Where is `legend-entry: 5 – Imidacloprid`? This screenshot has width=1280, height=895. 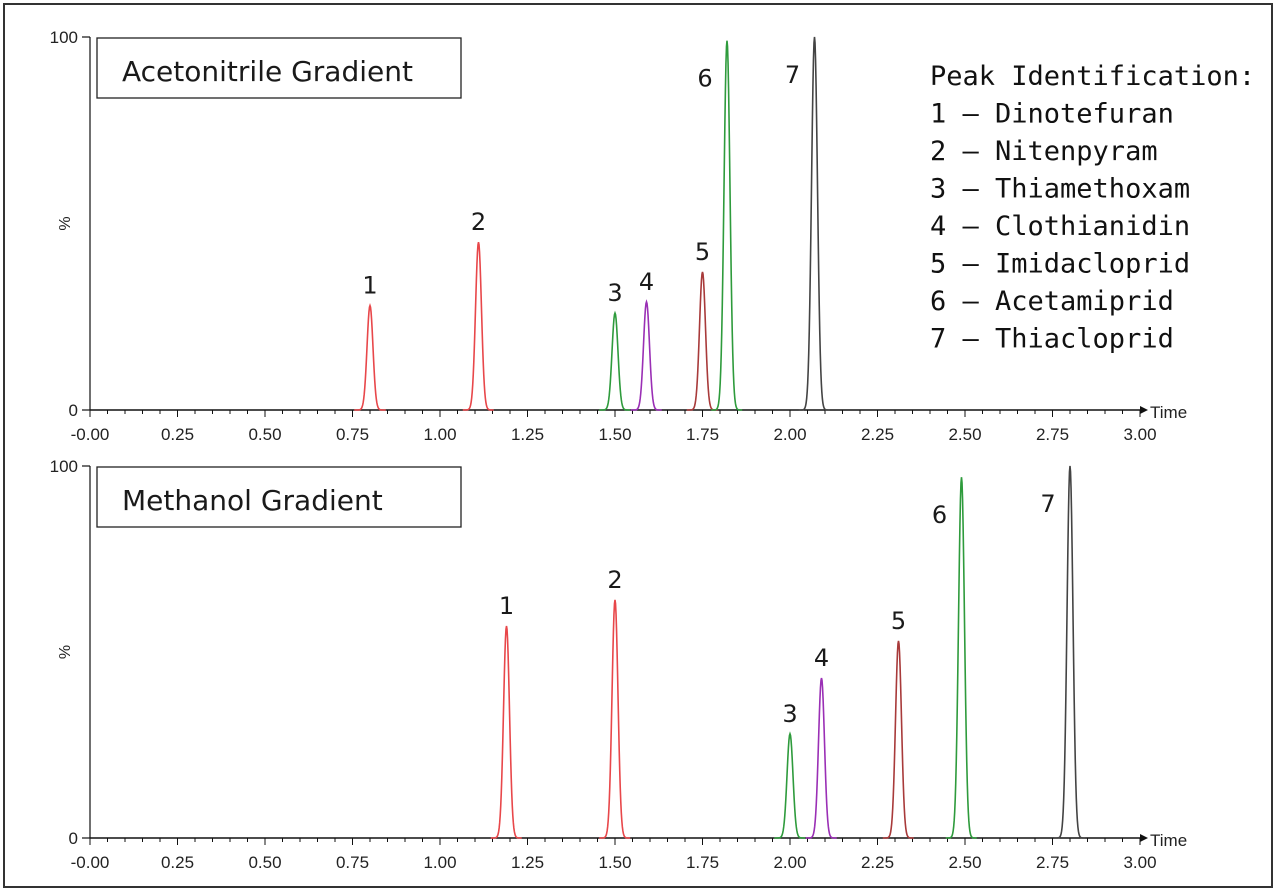 legend-entry: 5 – Imidacloprid is located at coordinates (1060, 264).